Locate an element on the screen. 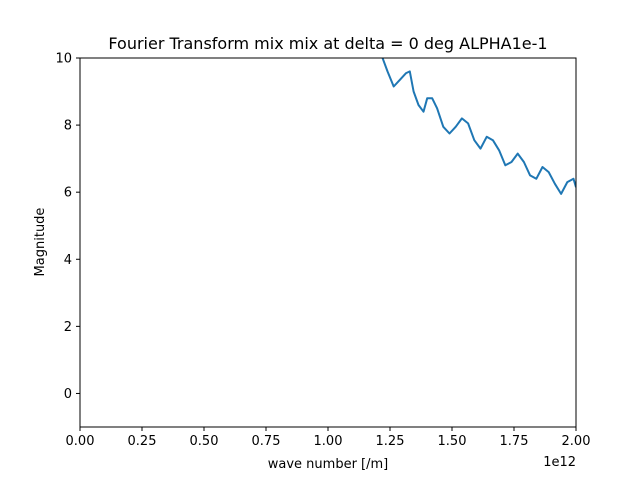 The height and width of the screenshot is (480, 640). y-axis-ticks: 0 2 4 6 8 10 is located at coordinates (67, 227).